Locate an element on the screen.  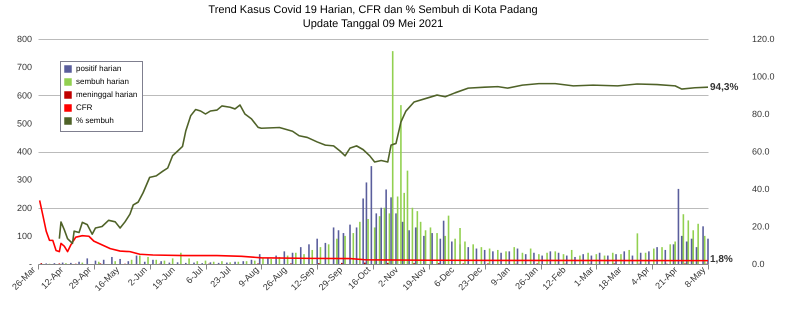
y2-tick-label: 80.0 is located at coordinates (761, 114).